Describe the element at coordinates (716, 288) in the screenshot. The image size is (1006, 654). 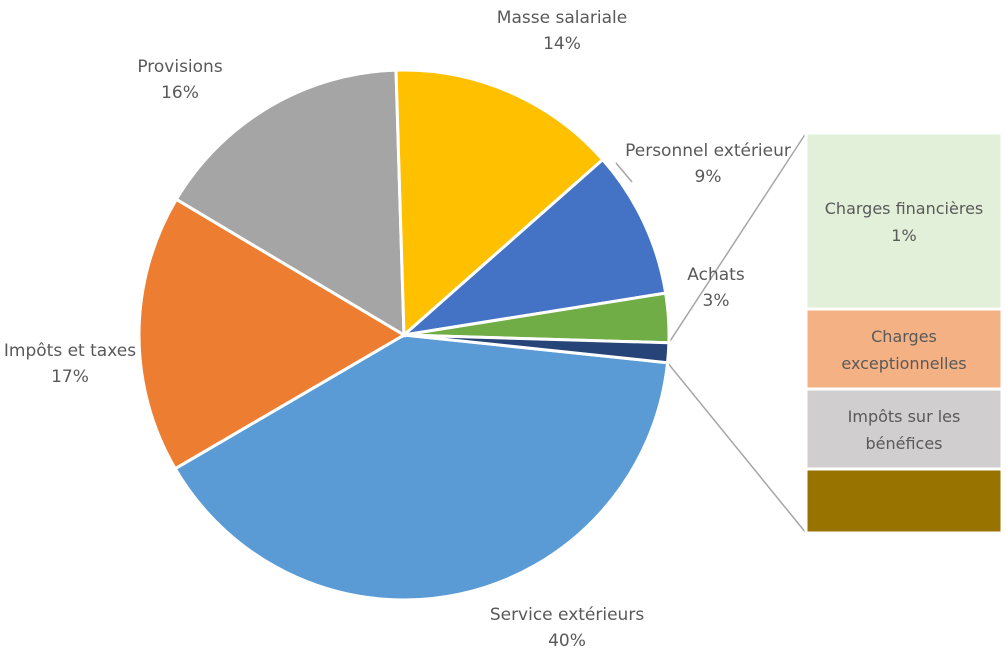
I see `slice-label-achats: Achats 3%` at that location.